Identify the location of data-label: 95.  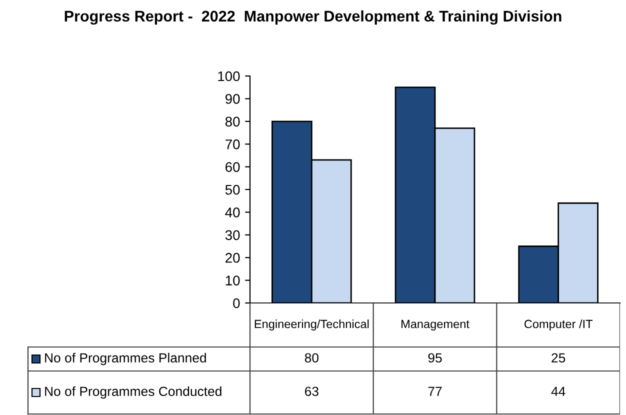
(435, 358).